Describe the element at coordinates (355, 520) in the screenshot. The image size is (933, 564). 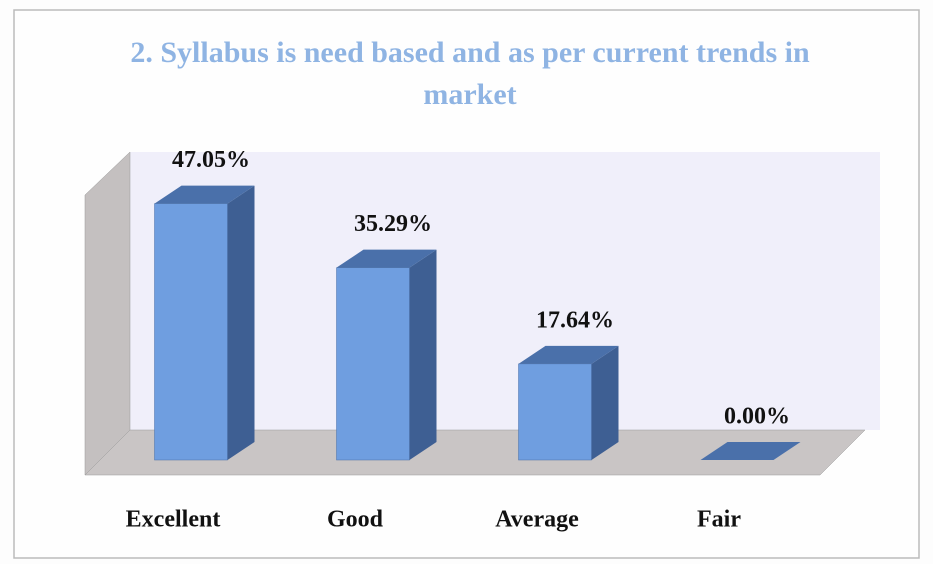
I see `x-tick-label: Good` at that location.